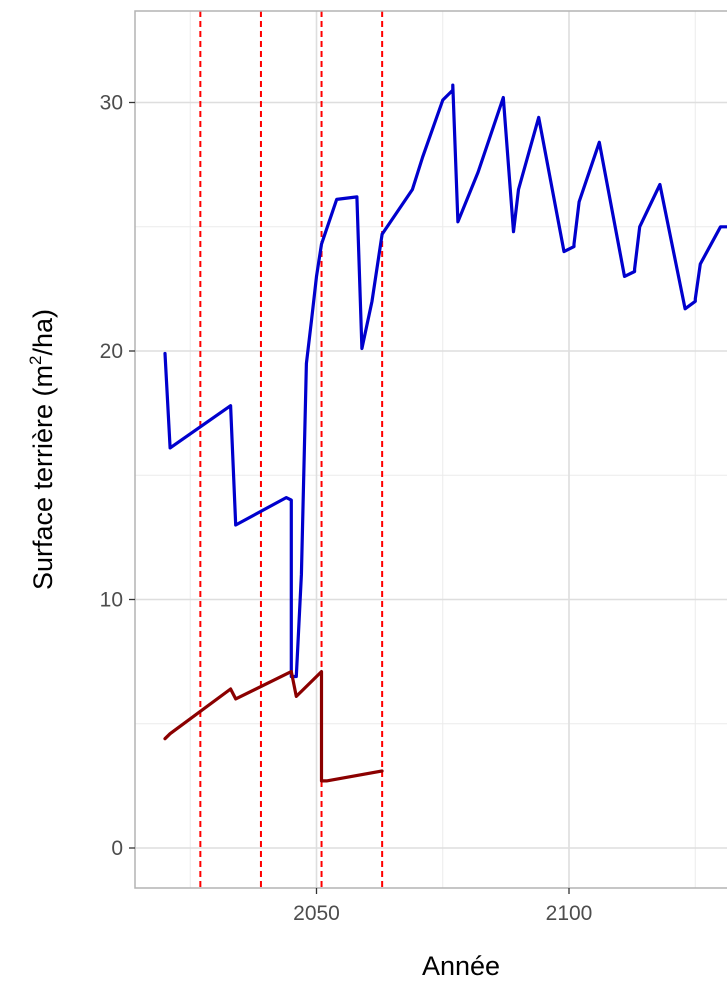  What do you see at coordinates (111, 103) in the screenshot?
I see `y-tick-label: 30` at bounding box center [111, 103].